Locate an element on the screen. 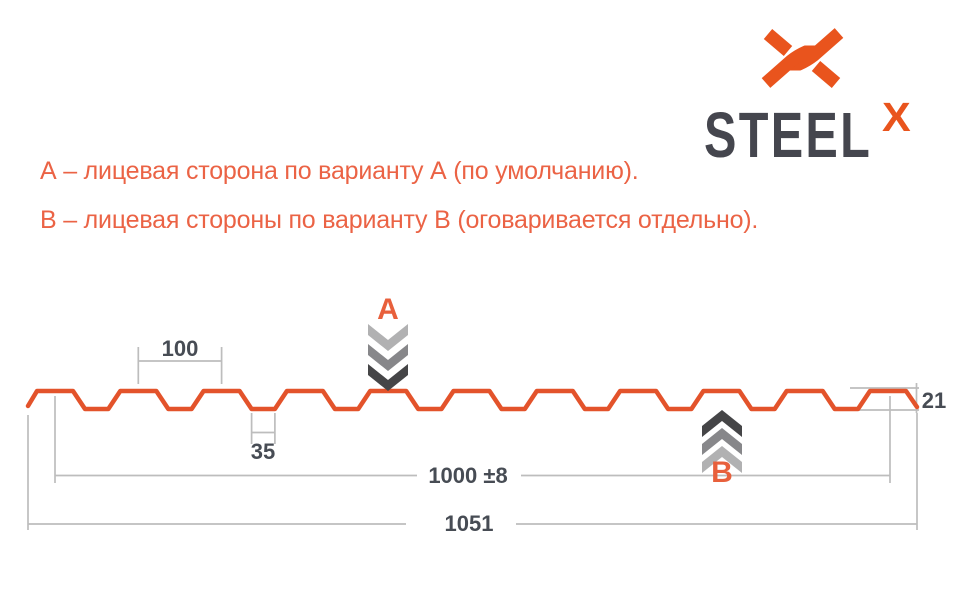  dim-trough-label: 35 is located at coordinates (263, 451).